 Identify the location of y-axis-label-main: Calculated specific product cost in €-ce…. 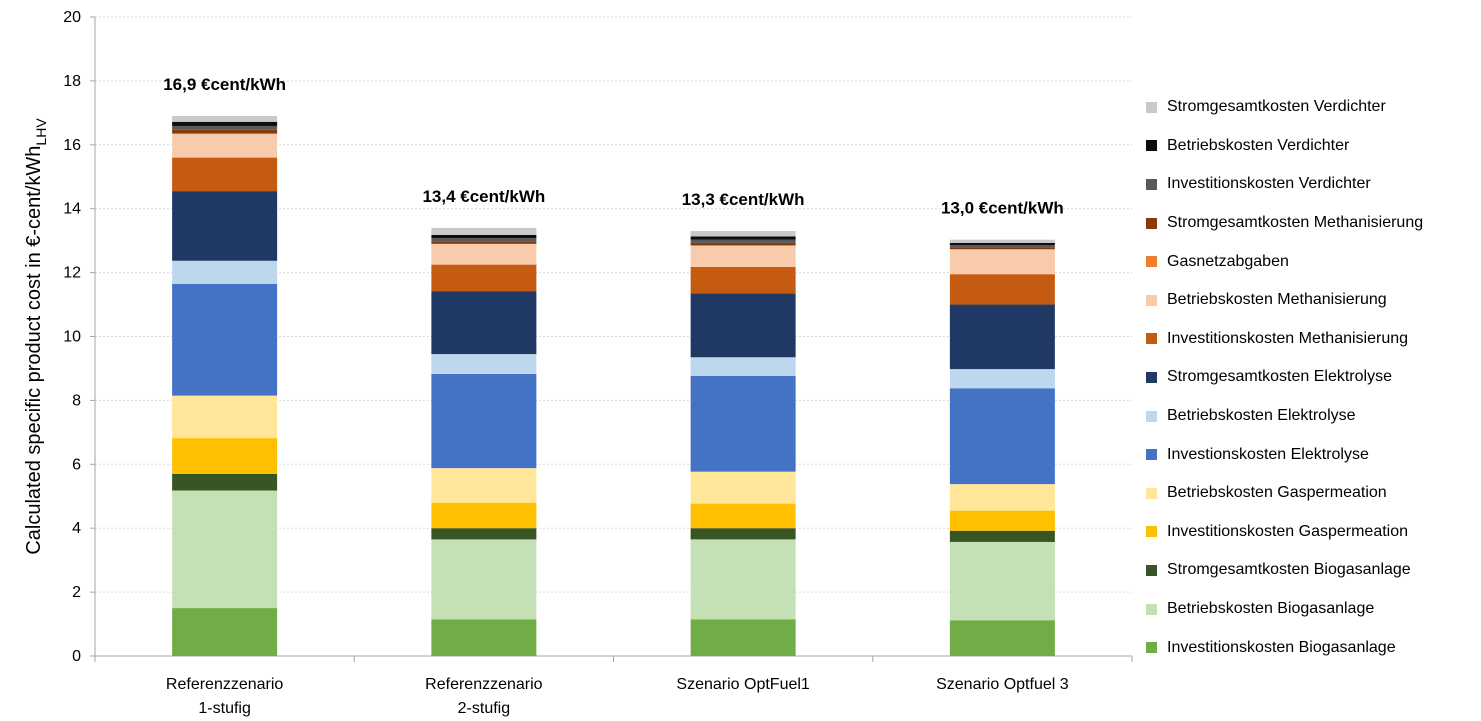
(34, 350).